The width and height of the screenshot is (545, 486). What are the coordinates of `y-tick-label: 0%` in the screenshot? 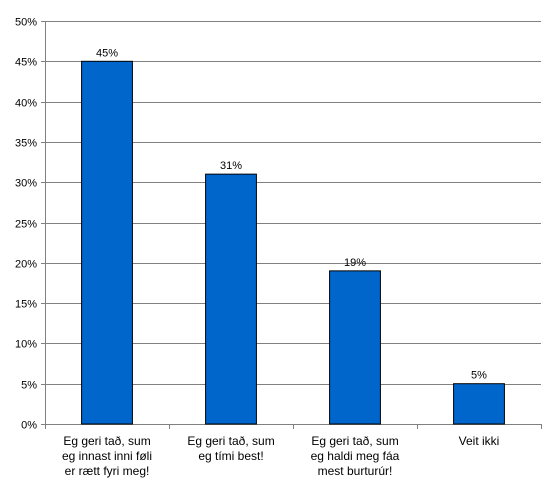 It's located at (29, 426).